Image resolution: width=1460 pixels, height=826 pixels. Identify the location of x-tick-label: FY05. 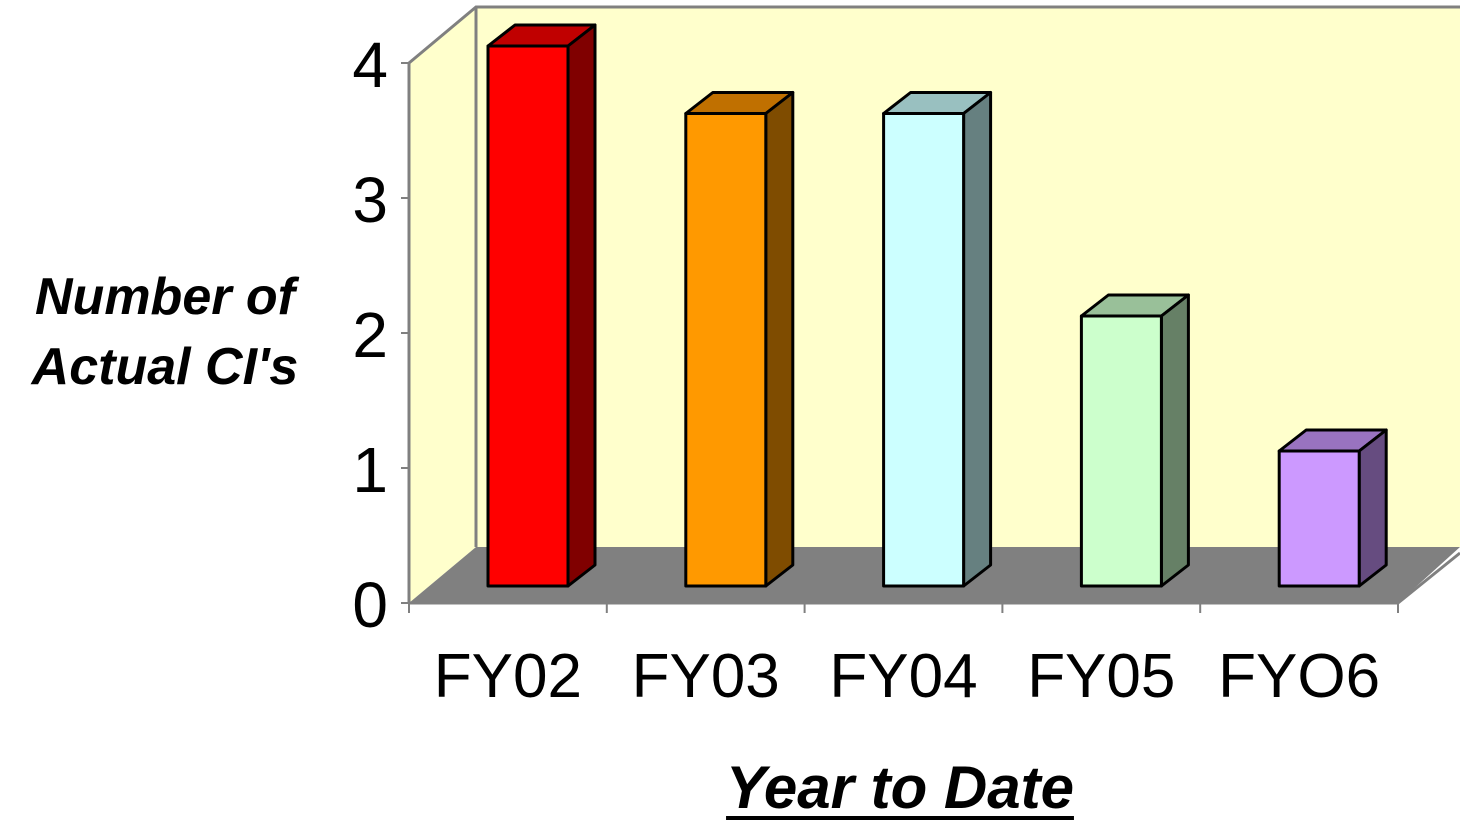
(1101, 676).